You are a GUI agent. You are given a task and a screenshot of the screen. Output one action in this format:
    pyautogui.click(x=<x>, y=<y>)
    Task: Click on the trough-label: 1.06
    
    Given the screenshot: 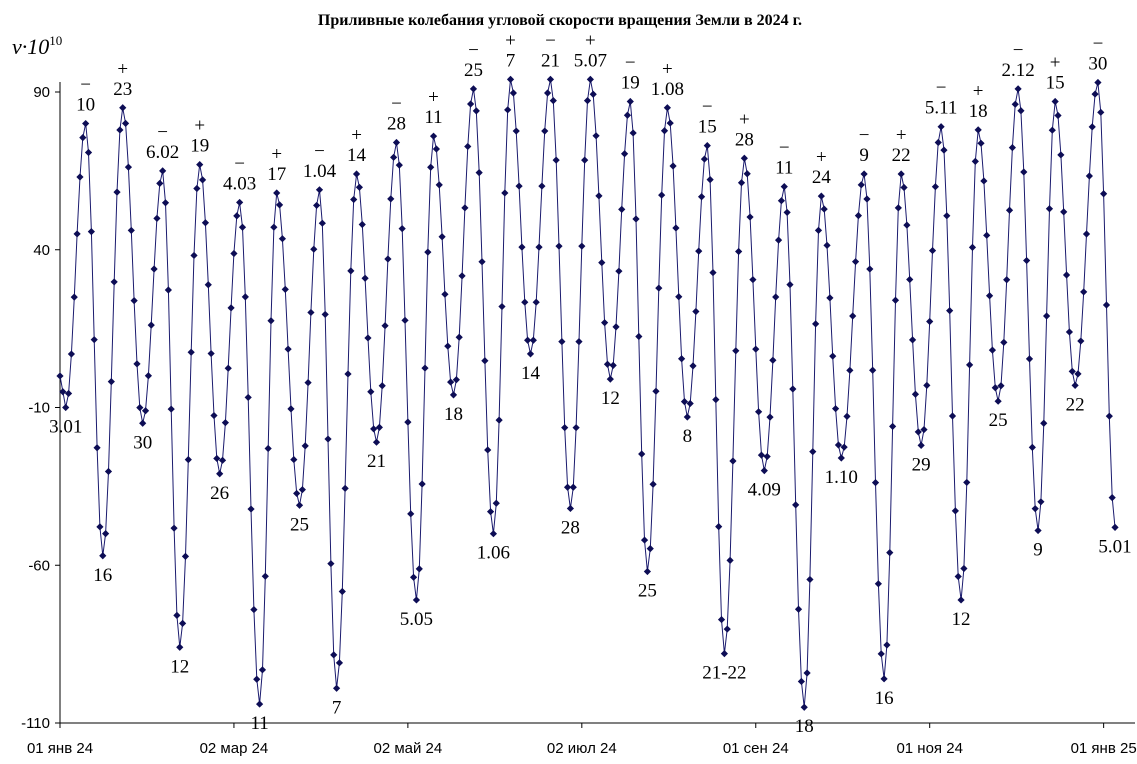 What is the action you would take?
    pyautogui.click(x=493, y=553)
    